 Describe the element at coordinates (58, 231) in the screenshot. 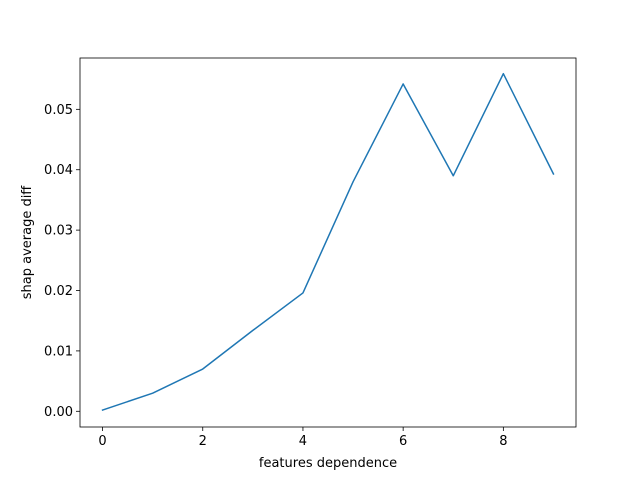

I see `y-tick-label: 0.03` at that location.